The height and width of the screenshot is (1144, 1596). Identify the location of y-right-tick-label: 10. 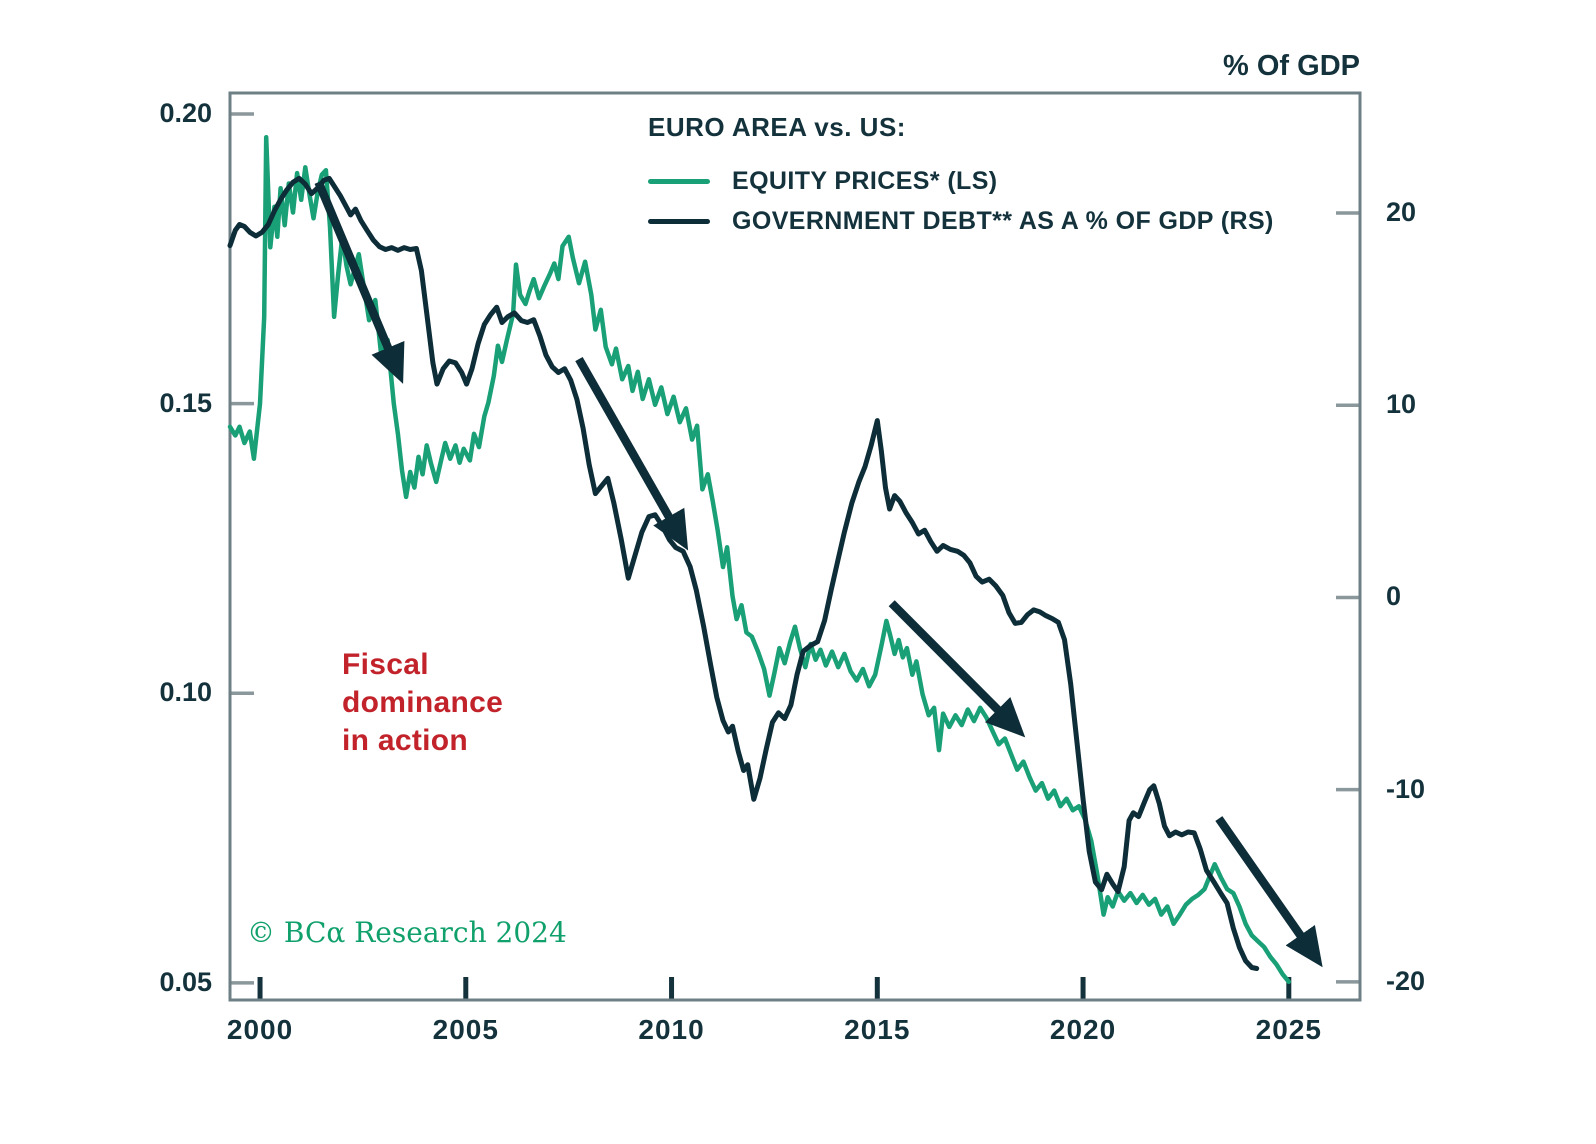
(1401, 404).